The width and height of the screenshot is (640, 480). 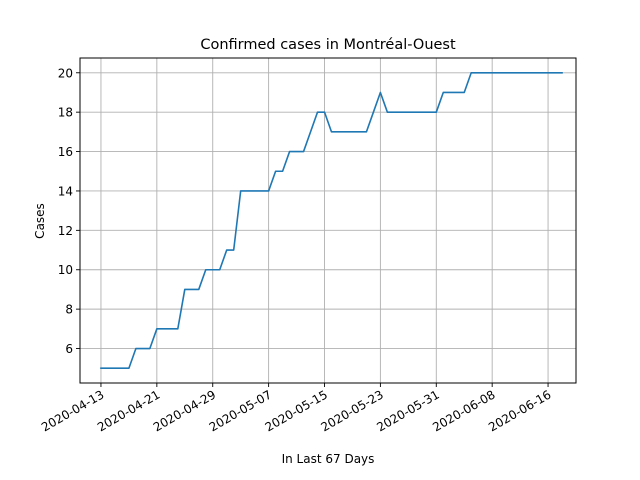 I want to click on y-tick-label: 12, so click(x=65, y=231).